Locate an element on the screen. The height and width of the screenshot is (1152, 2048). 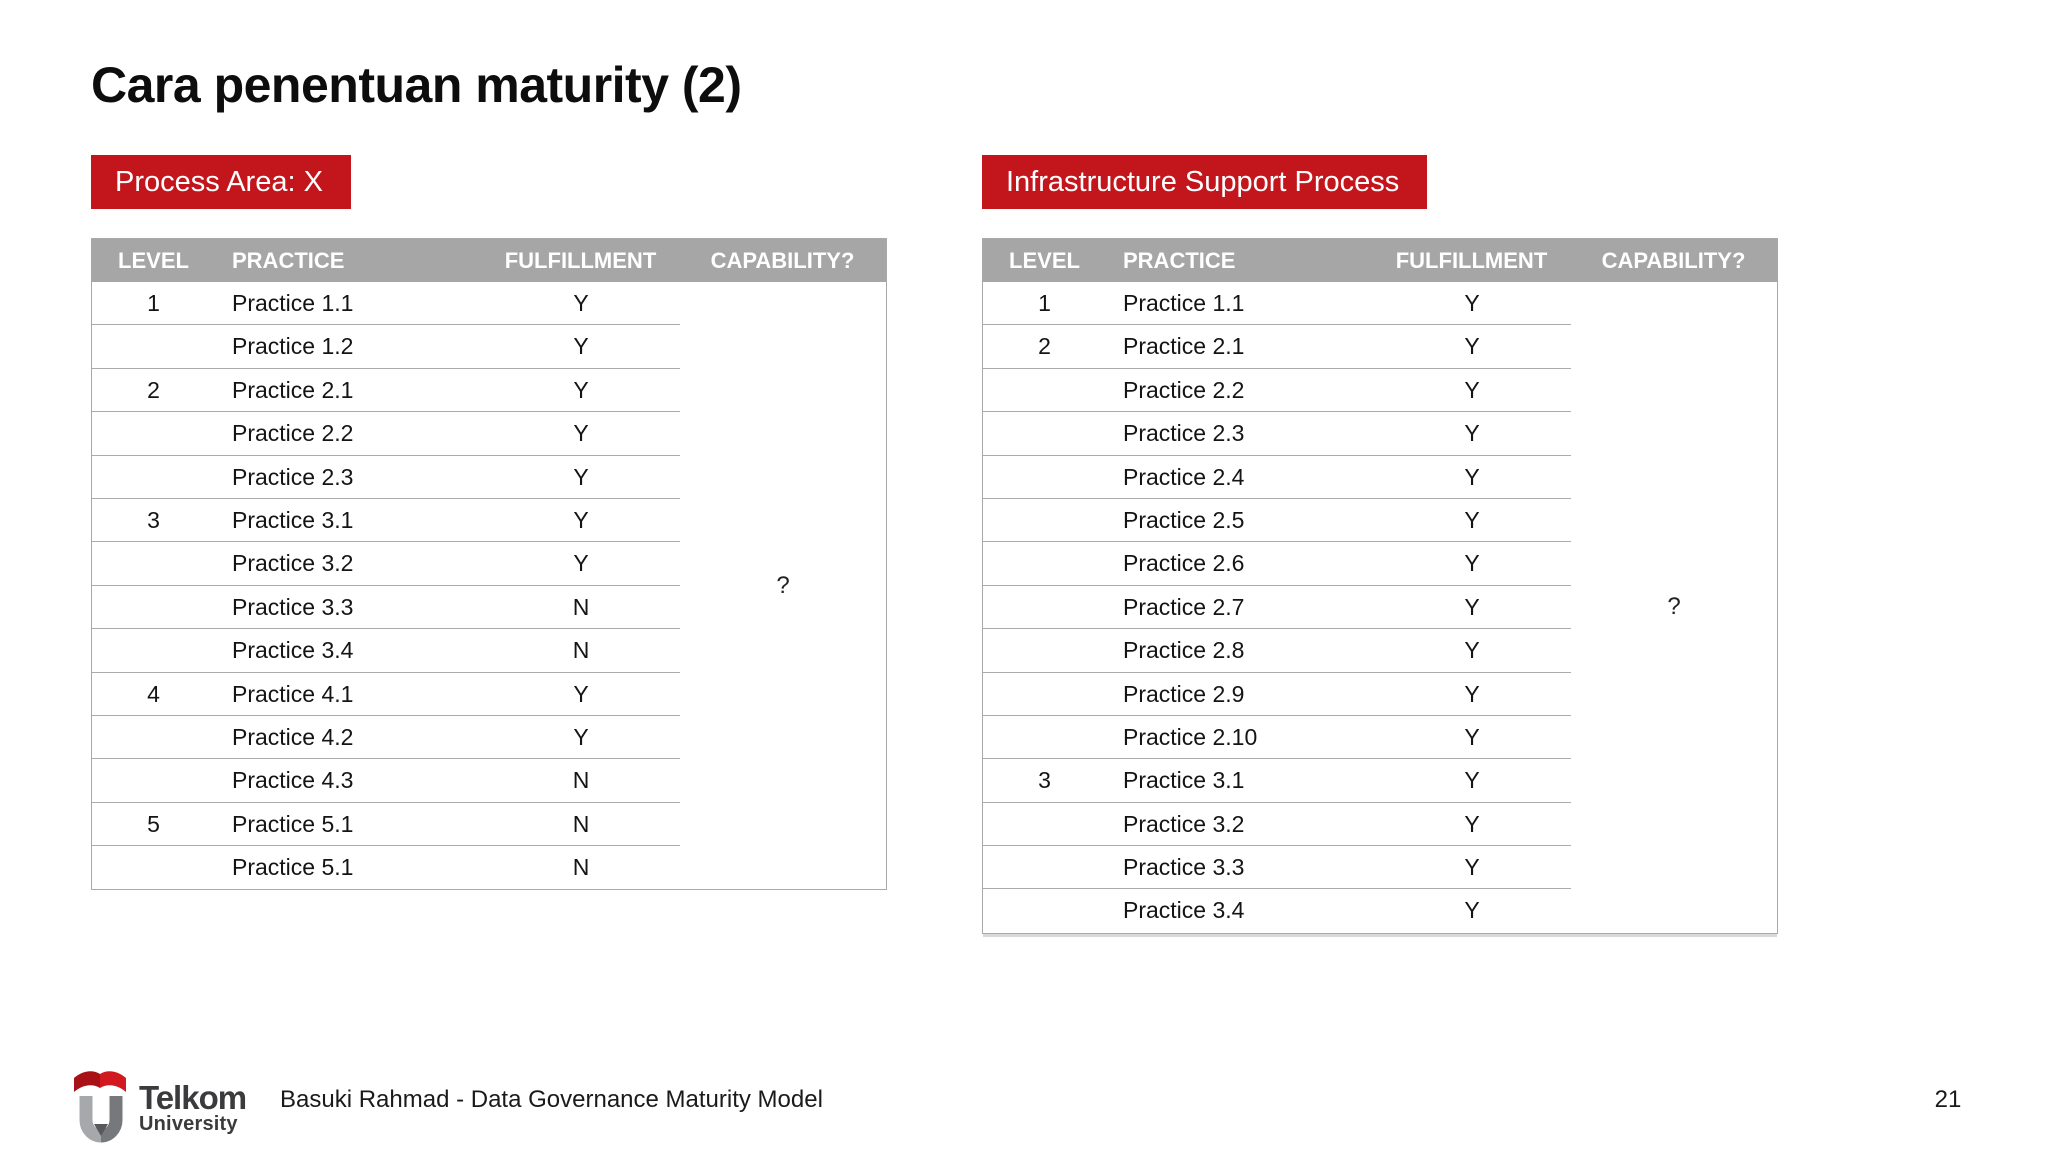
logo-university-label: University is located at coordinates (188, 1124).